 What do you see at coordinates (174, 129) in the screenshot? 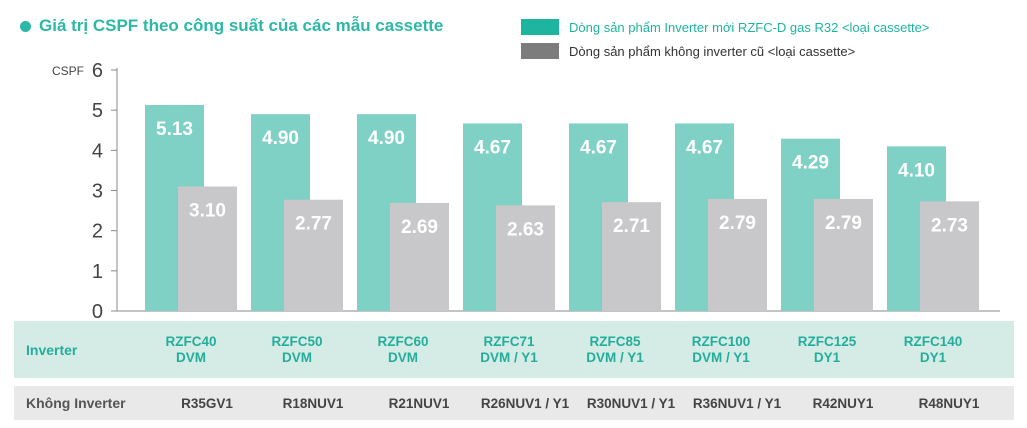
I see `data-label-inverter: 5.13` at bounding box center [174, 129].